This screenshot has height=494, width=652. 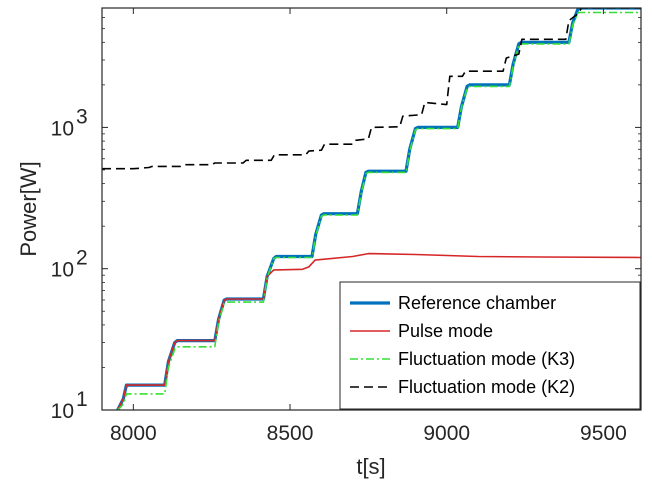 What do you see at coordinates (486, 359) in the screenshot?
I see `legend-label: Fluctuation mode (K3)` at bounding box center [486, 359].